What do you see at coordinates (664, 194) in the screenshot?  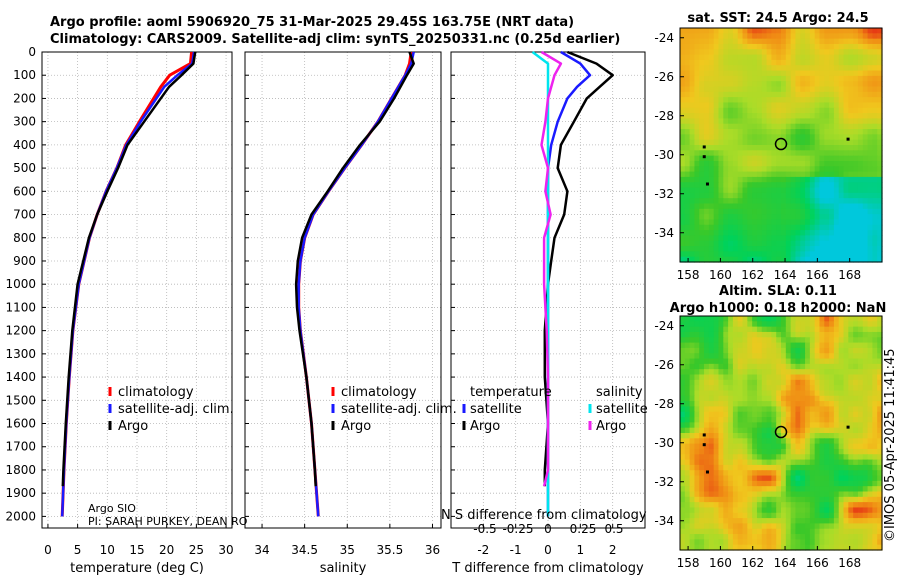 I see `map1-ytick-label: -32` at bounding box center [664, 194].